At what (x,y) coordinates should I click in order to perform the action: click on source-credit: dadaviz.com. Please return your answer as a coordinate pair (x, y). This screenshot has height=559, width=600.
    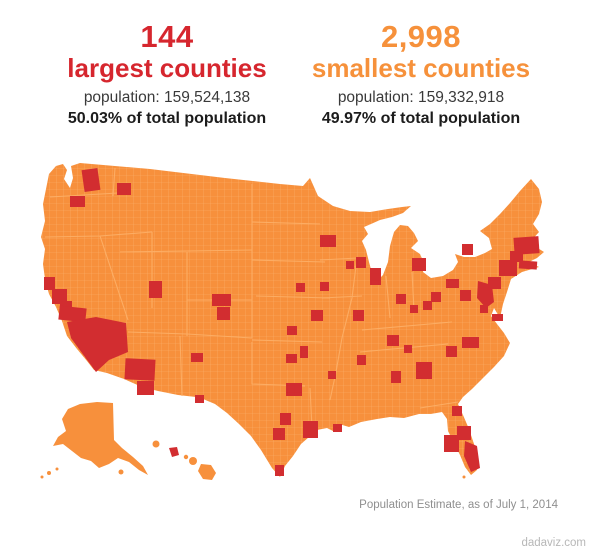
    Looking at the image, I should click on (553, 543).